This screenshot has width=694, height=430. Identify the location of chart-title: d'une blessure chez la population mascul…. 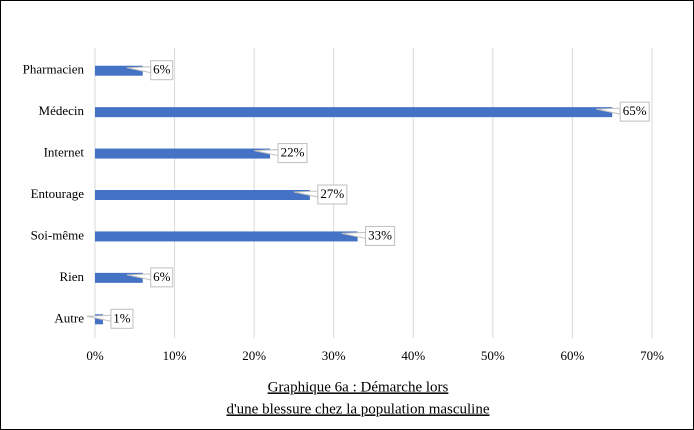
(357, 409).